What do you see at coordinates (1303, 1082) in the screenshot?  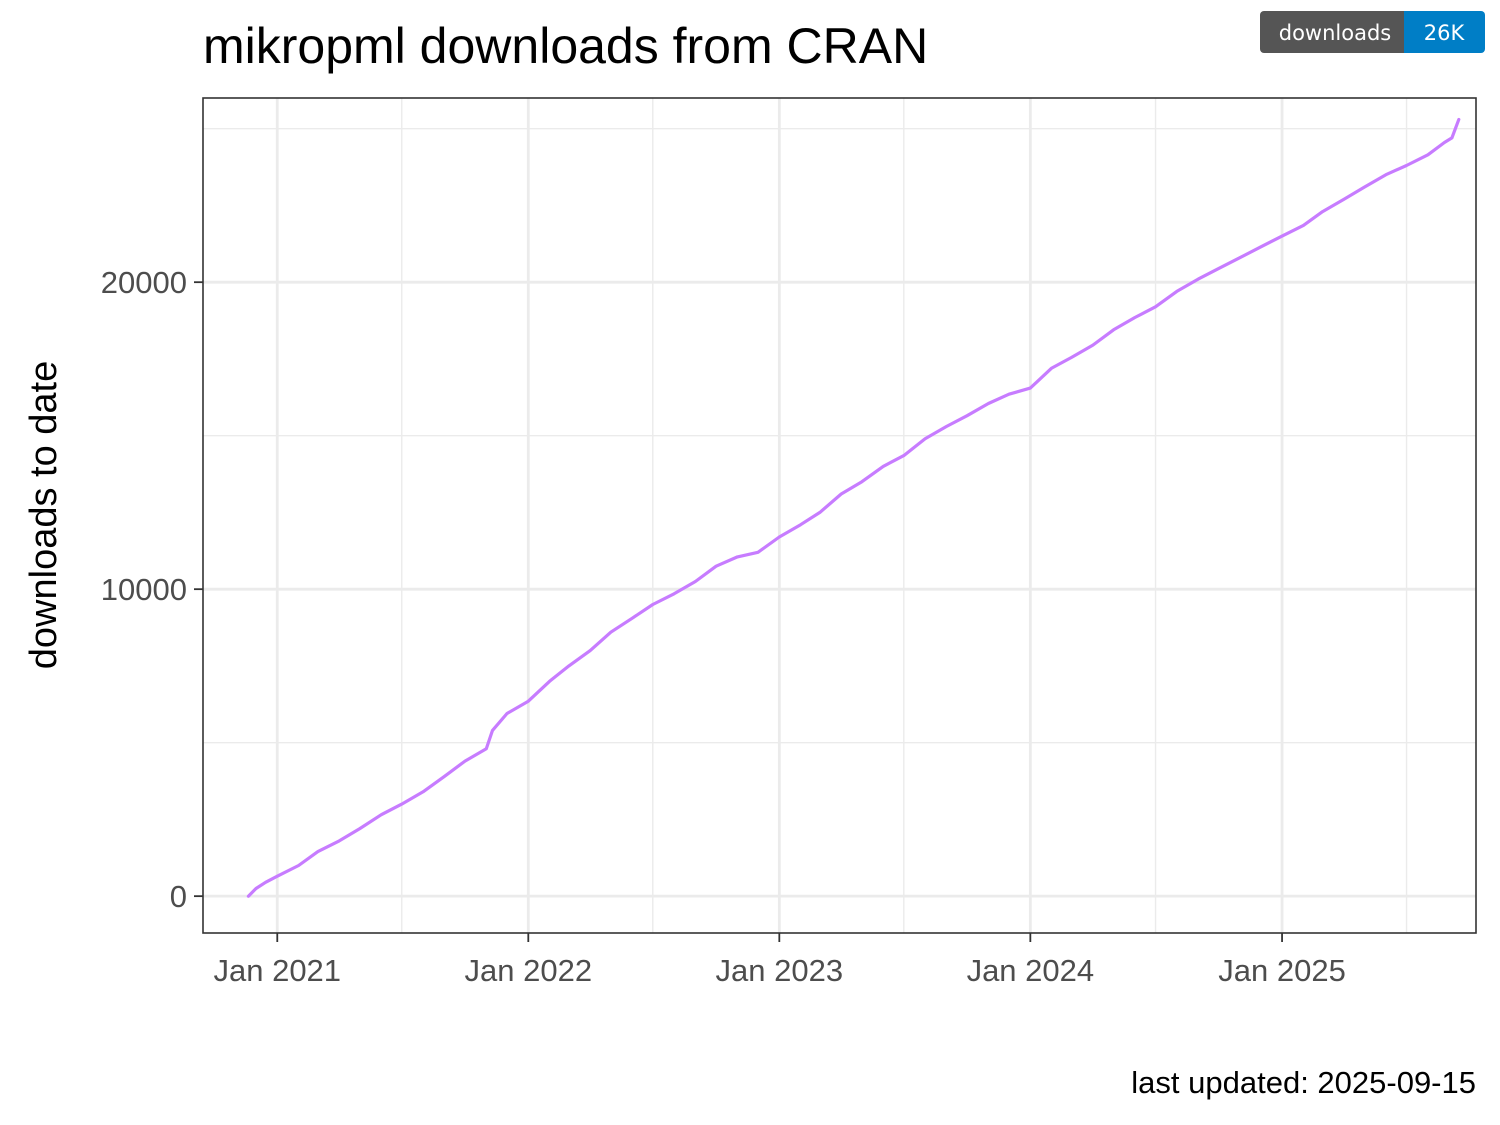 I see `last-updated-caption: last updated: 2025-09-15` at bounding box center [1303, 1082].